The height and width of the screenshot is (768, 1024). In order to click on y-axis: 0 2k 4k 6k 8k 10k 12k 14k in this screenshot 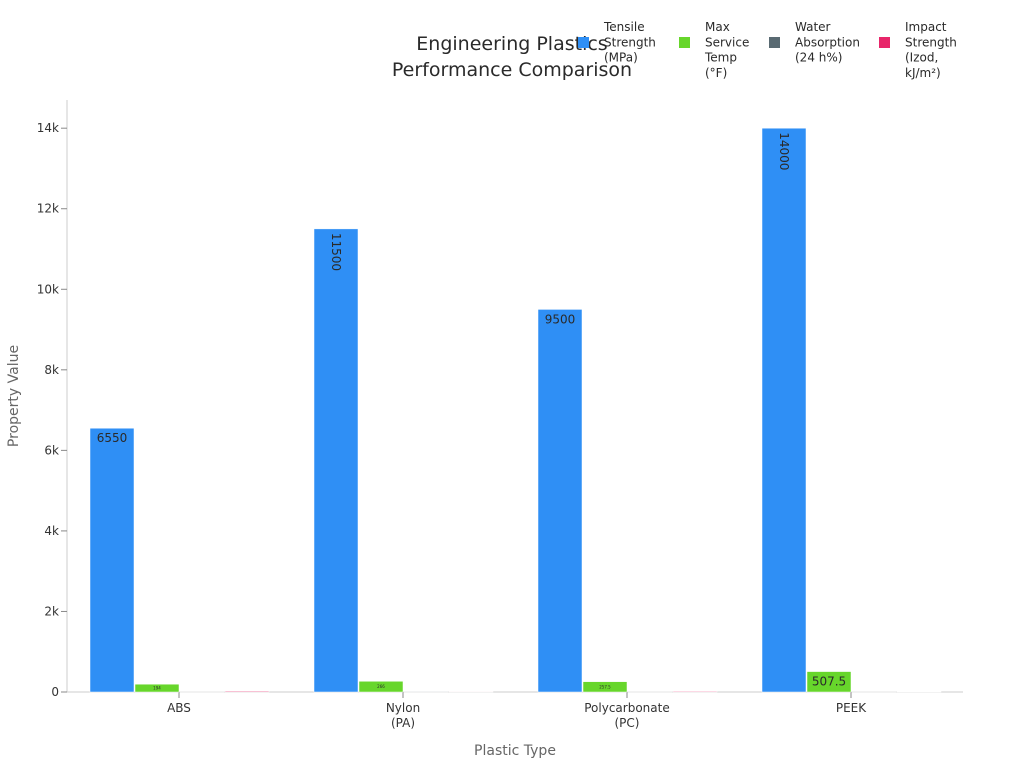, I will do `click(52, 399)`.